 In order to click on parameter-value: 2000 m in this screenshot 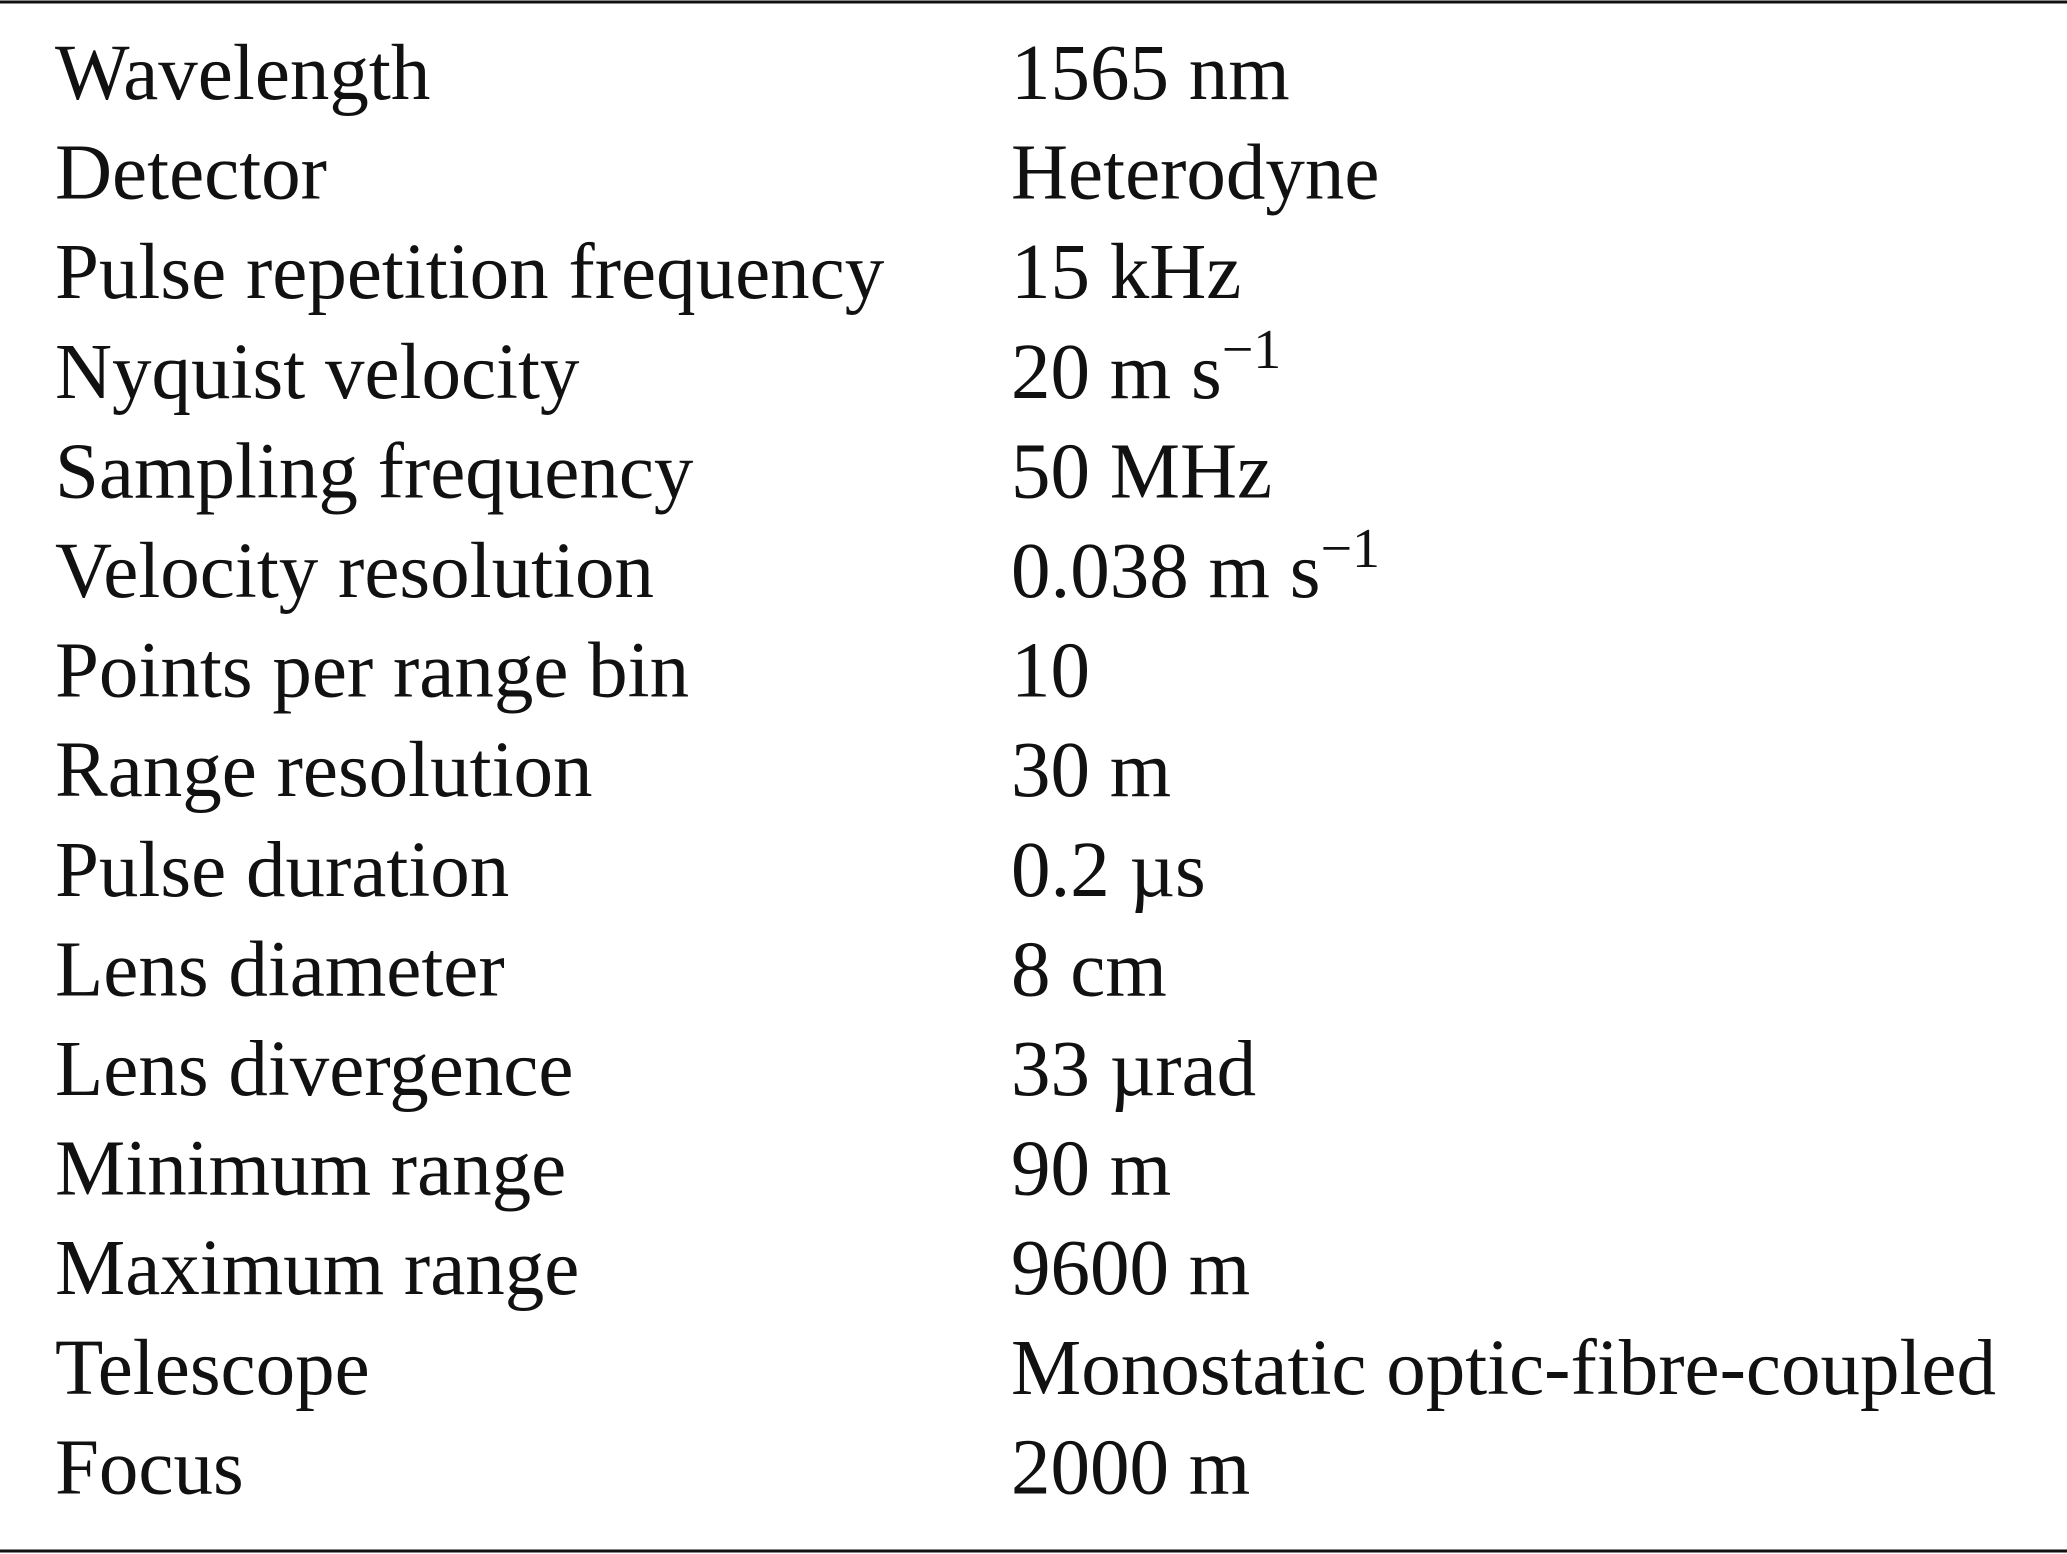, I will do `click(1130, 1467)`.